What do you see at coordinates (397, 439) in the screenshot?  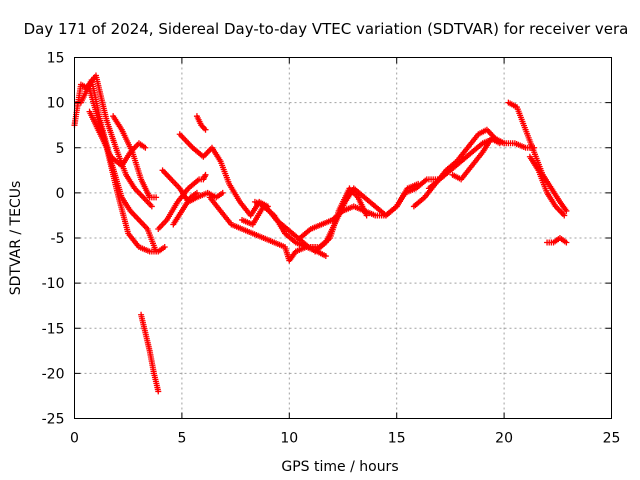 I see `x-tick-label: 15` at bounding box center [397, 439].